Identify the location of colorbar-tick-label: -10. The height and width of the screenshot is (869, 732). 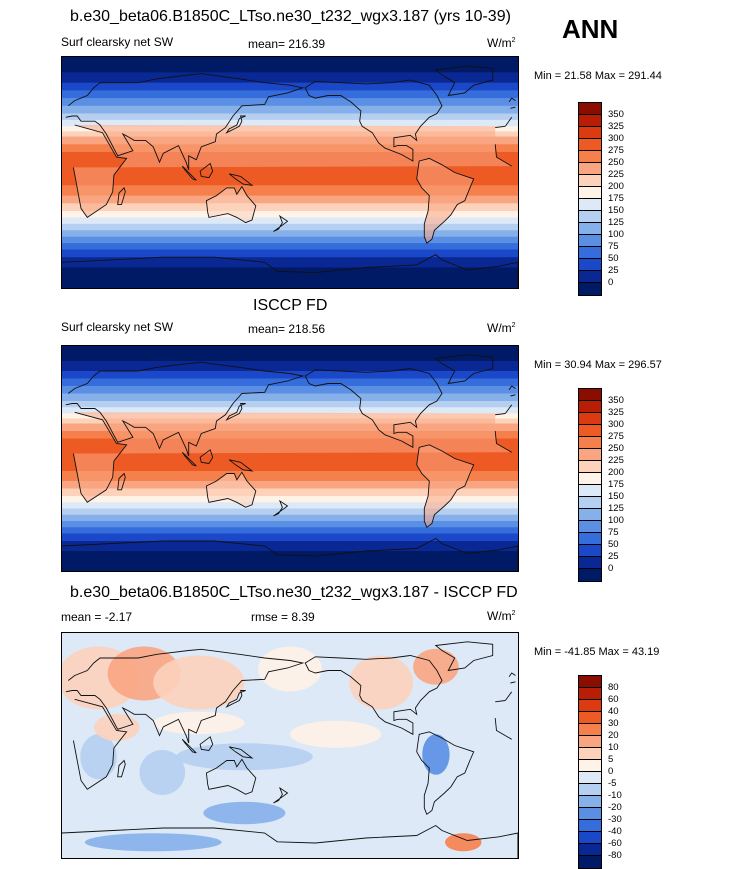
(615, 795).